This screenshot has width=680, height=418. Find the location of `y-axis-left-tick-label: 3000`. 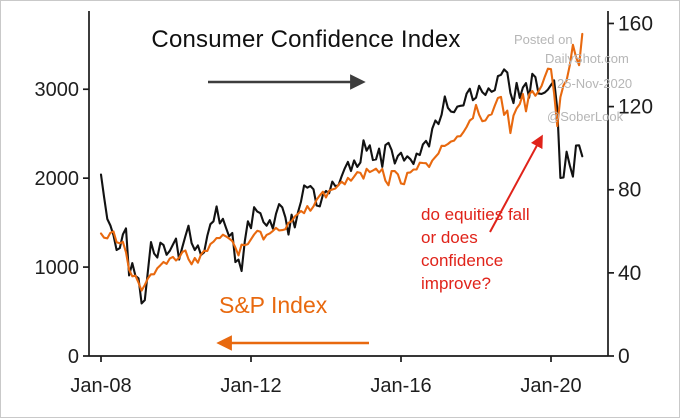

y-axis-left-tick-label: 3000 is located at coordinates (57, 90).